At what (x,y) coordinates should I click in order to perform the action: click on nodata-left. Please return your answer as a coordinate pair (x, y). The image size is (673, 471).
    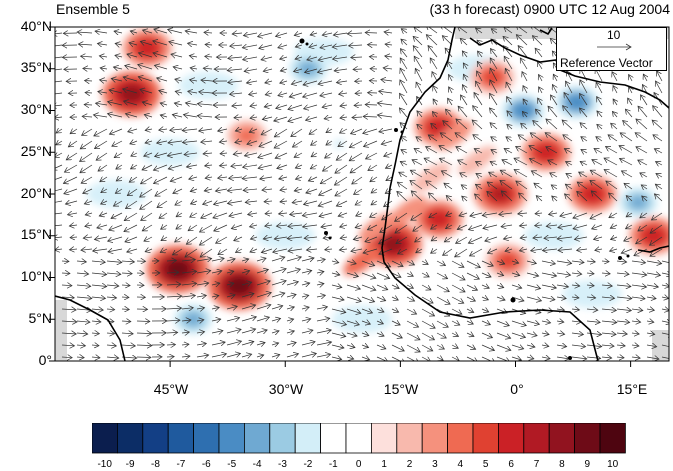
    Looking at the image, I should click on (61, 330).